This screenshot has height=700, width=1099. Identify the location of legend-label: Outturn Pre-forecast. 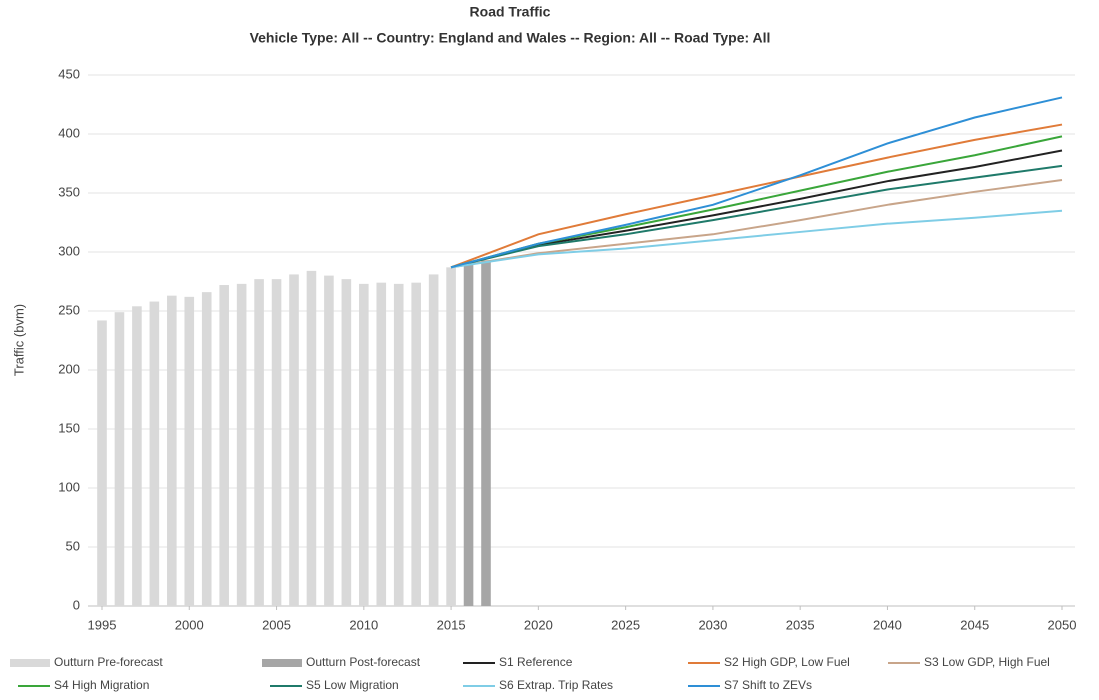
(108, 662).